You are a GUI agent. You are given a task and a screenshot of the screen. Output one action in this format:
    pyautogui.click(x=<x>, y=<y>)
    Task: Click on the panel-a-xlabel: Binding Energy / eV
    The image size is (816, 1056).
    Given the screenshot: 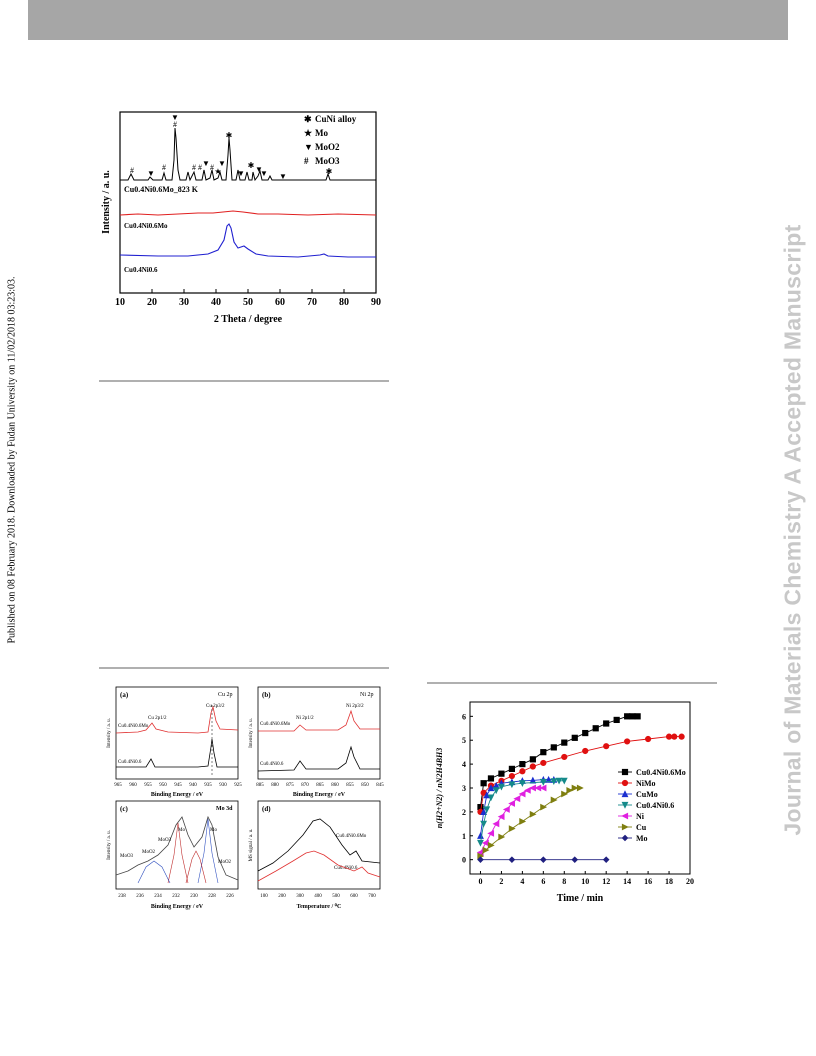 What is the action you would take?
    pyautogui.click(x=177, y=795)
    